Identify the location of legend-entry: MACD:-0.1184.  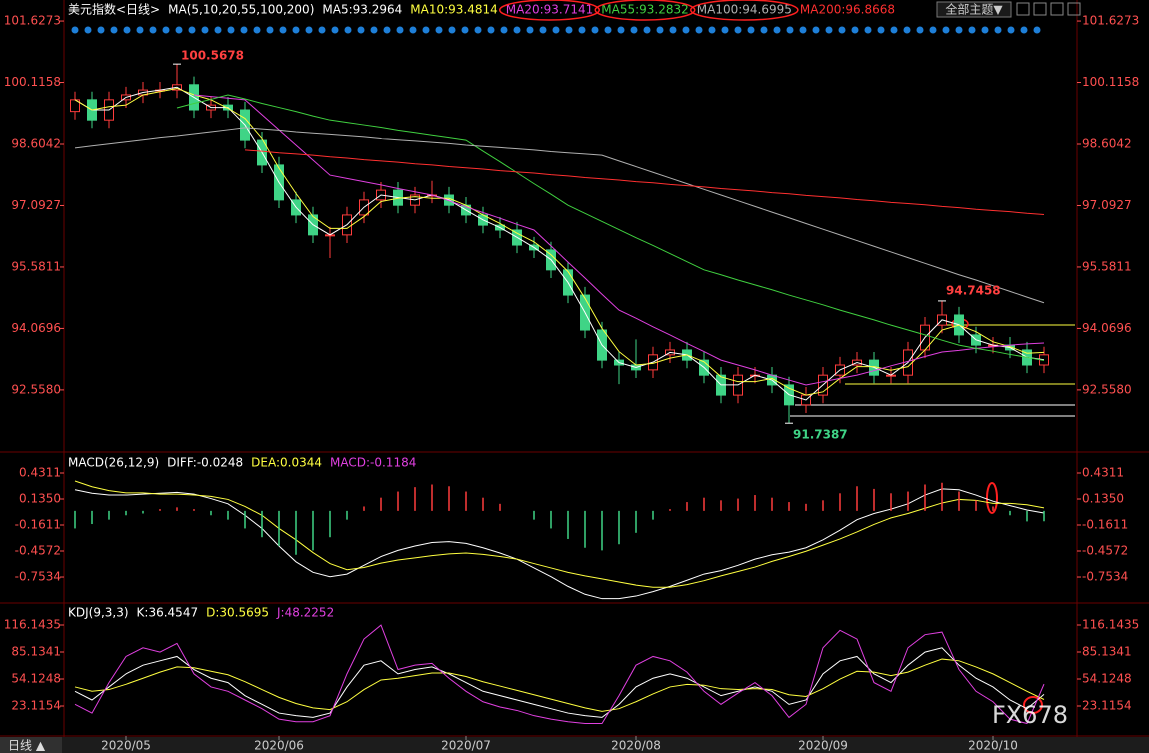
(373, 463).